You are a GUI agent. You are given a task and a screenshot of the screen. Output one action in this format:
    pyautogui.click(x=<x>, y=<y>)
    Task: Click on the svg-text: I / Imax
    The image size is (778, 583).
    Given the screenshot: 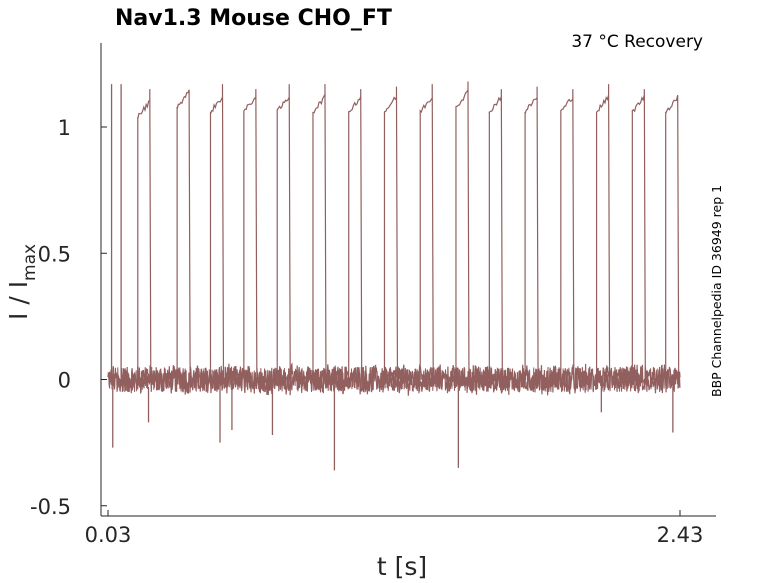 What is the action you would take?
    pyautogui.click(x=22, y=282)
    